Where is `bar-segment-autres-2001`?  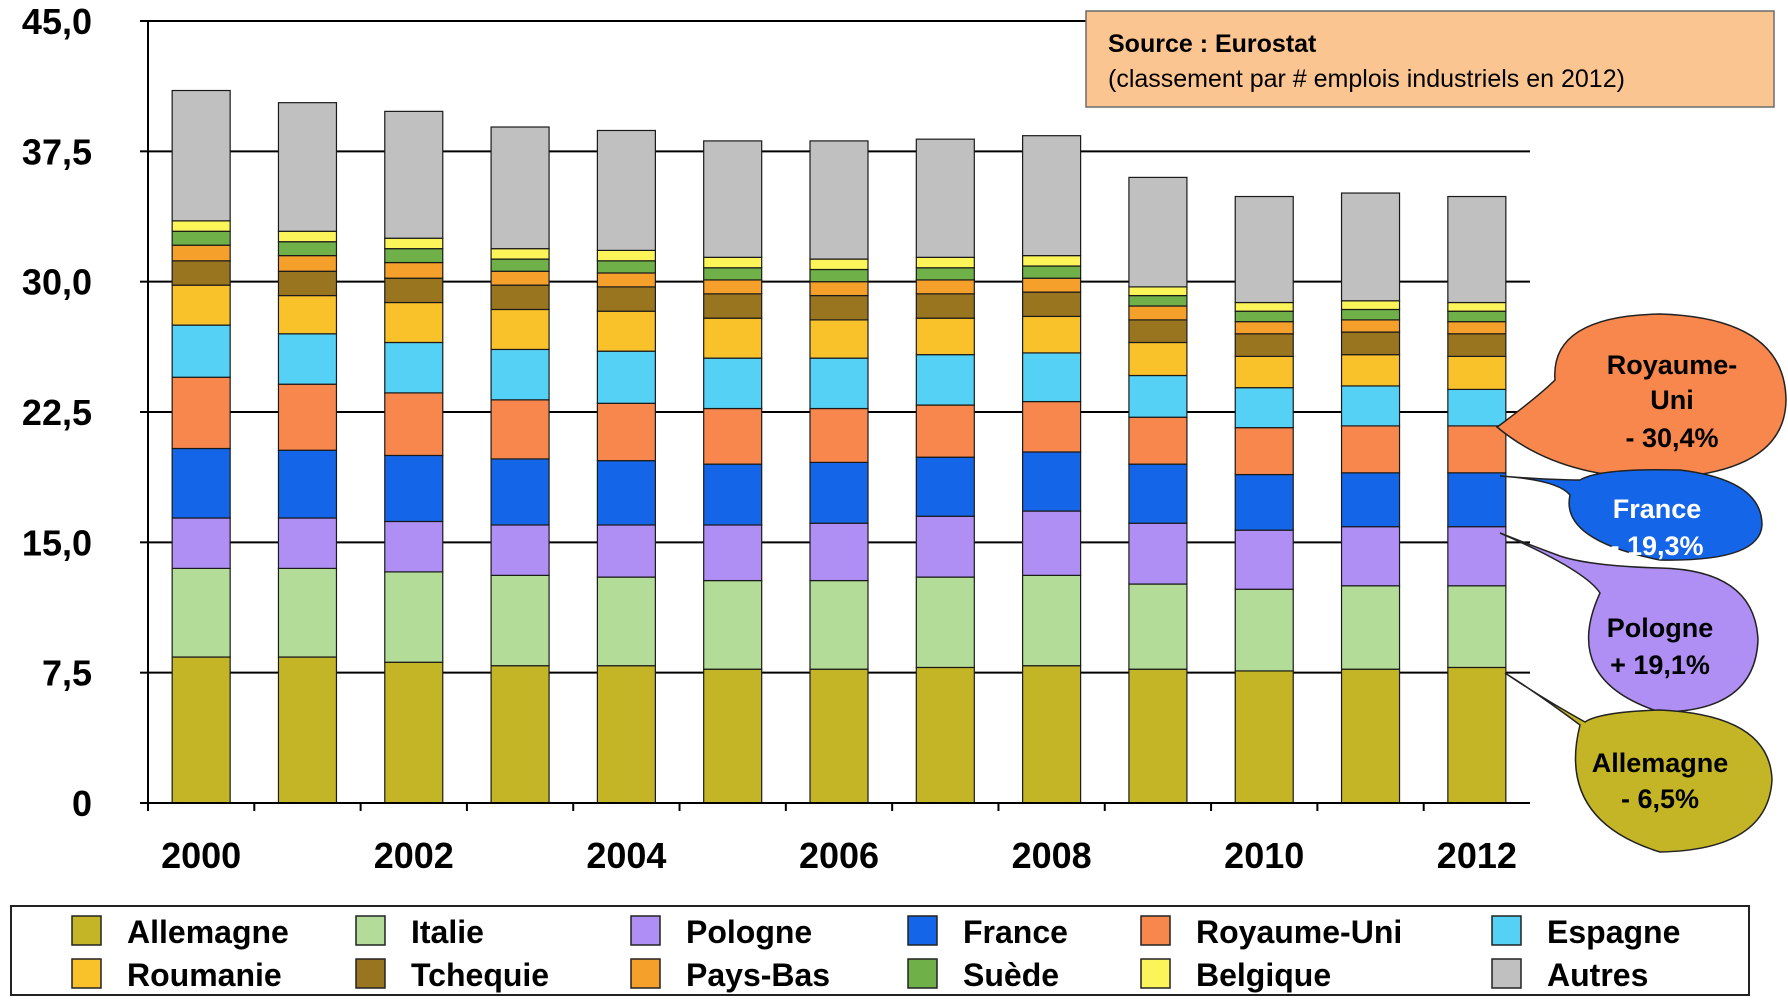
bar-segment-autres-2001 is located at coordinates (307, 167).